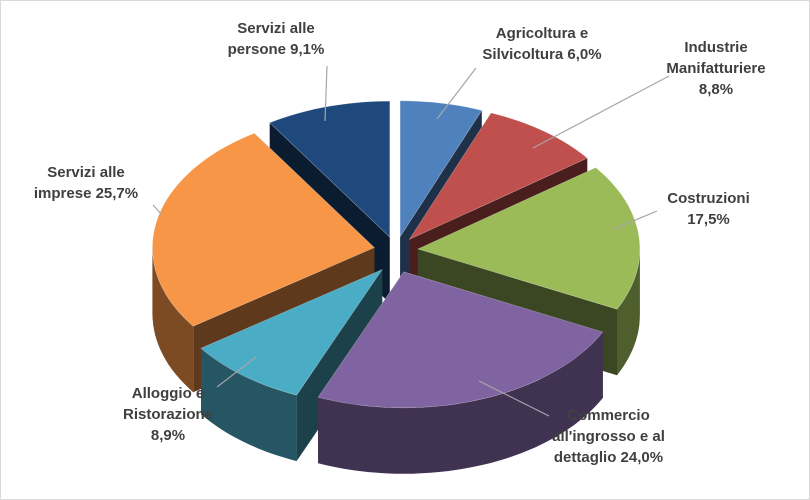 This screenshot has width=810, height=500. I want to click on label-servizi-persone-line-1: Servizi alle, so click(276, 28).